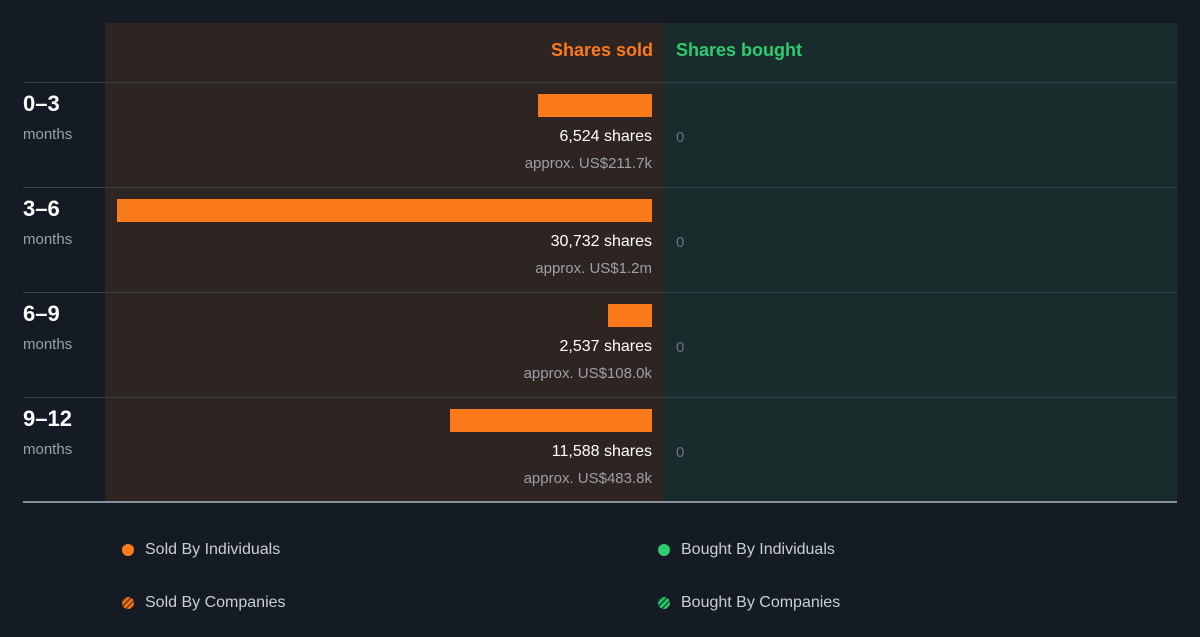  What do you see at coordinates (664, 550) in the screenshot?
I see `green-dot-icon` at bounding box center [664, 550].